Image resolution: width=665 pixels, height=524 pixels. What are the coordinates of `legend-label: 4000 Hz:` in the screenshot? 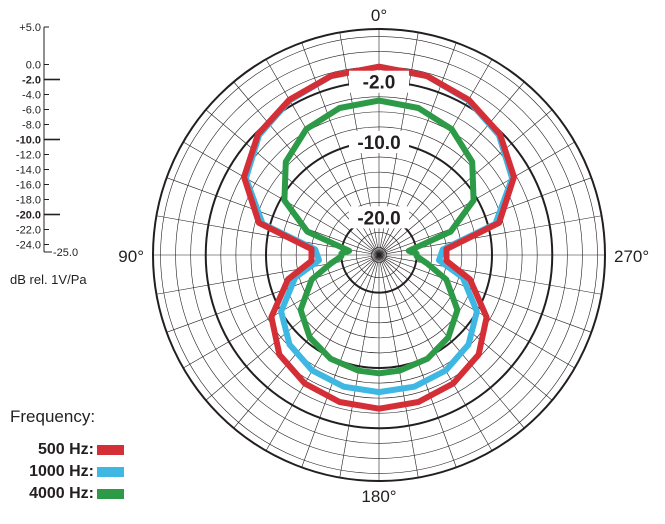 It's located at (61, 493).